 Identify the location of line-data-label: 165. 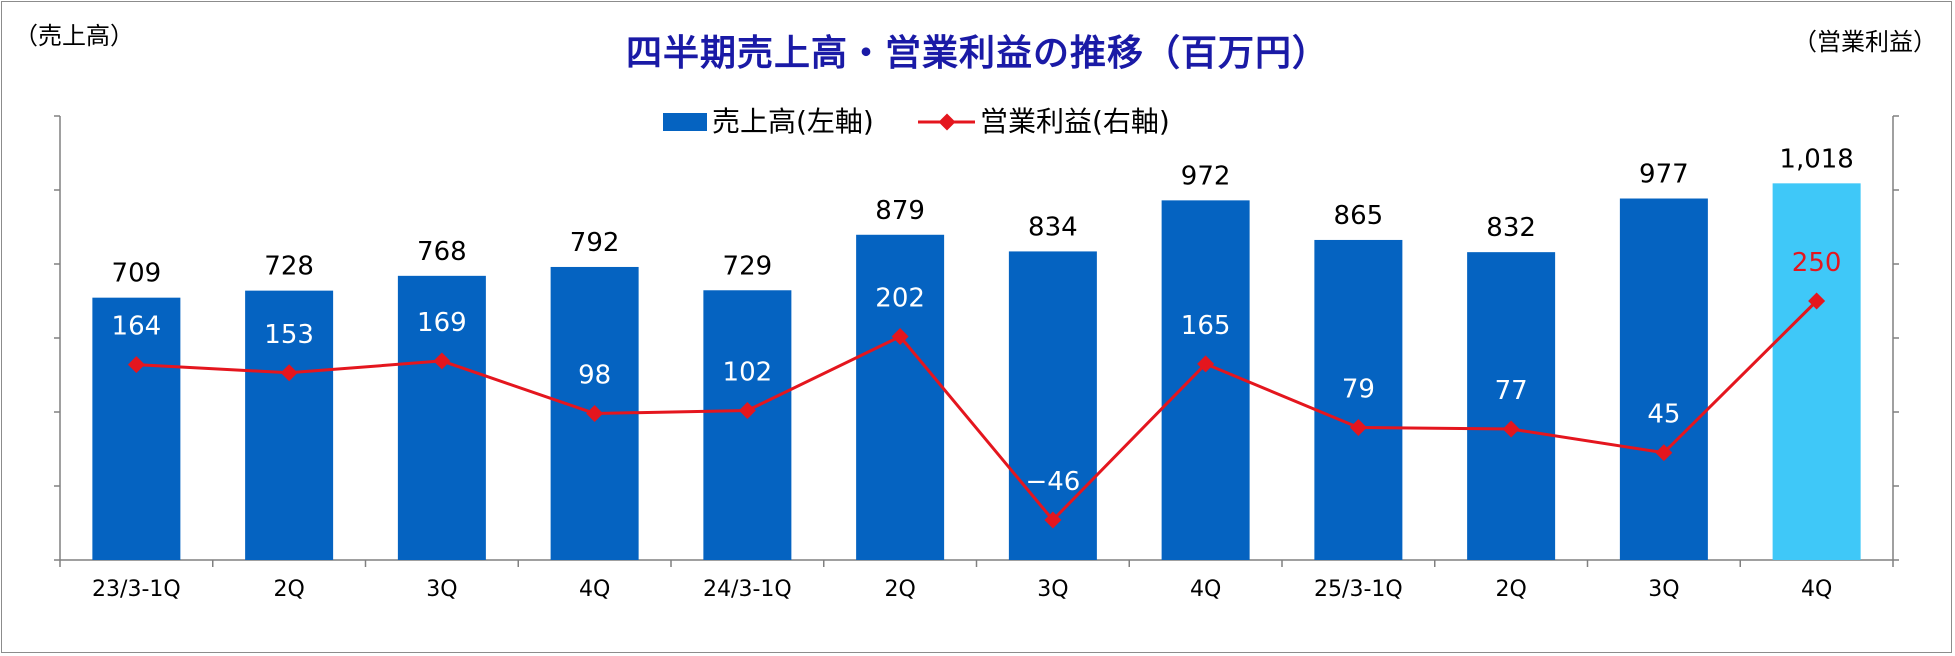
(1206, 326).